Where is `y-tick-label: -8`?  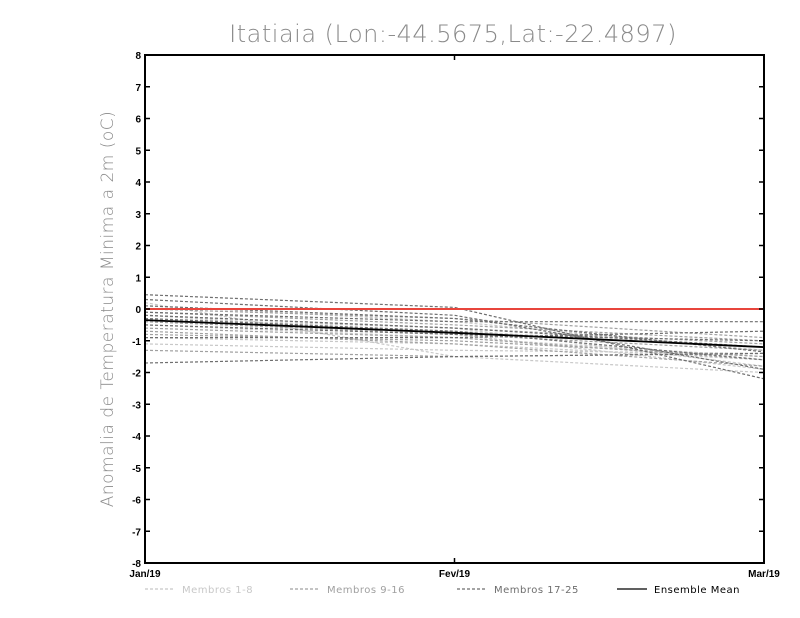
y-tick-label: -8 is located at coordinates (136, 564).